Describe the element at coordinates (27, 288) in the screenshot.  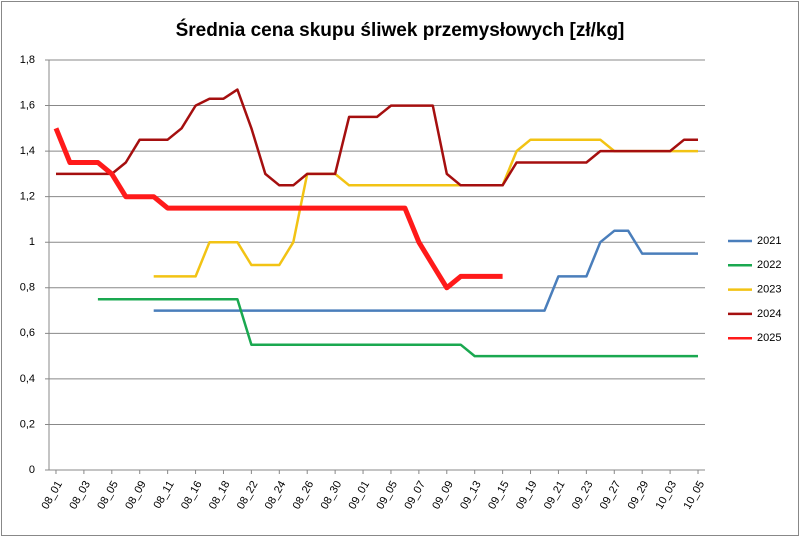
I see `y-tick-label: 0,8` at that location.